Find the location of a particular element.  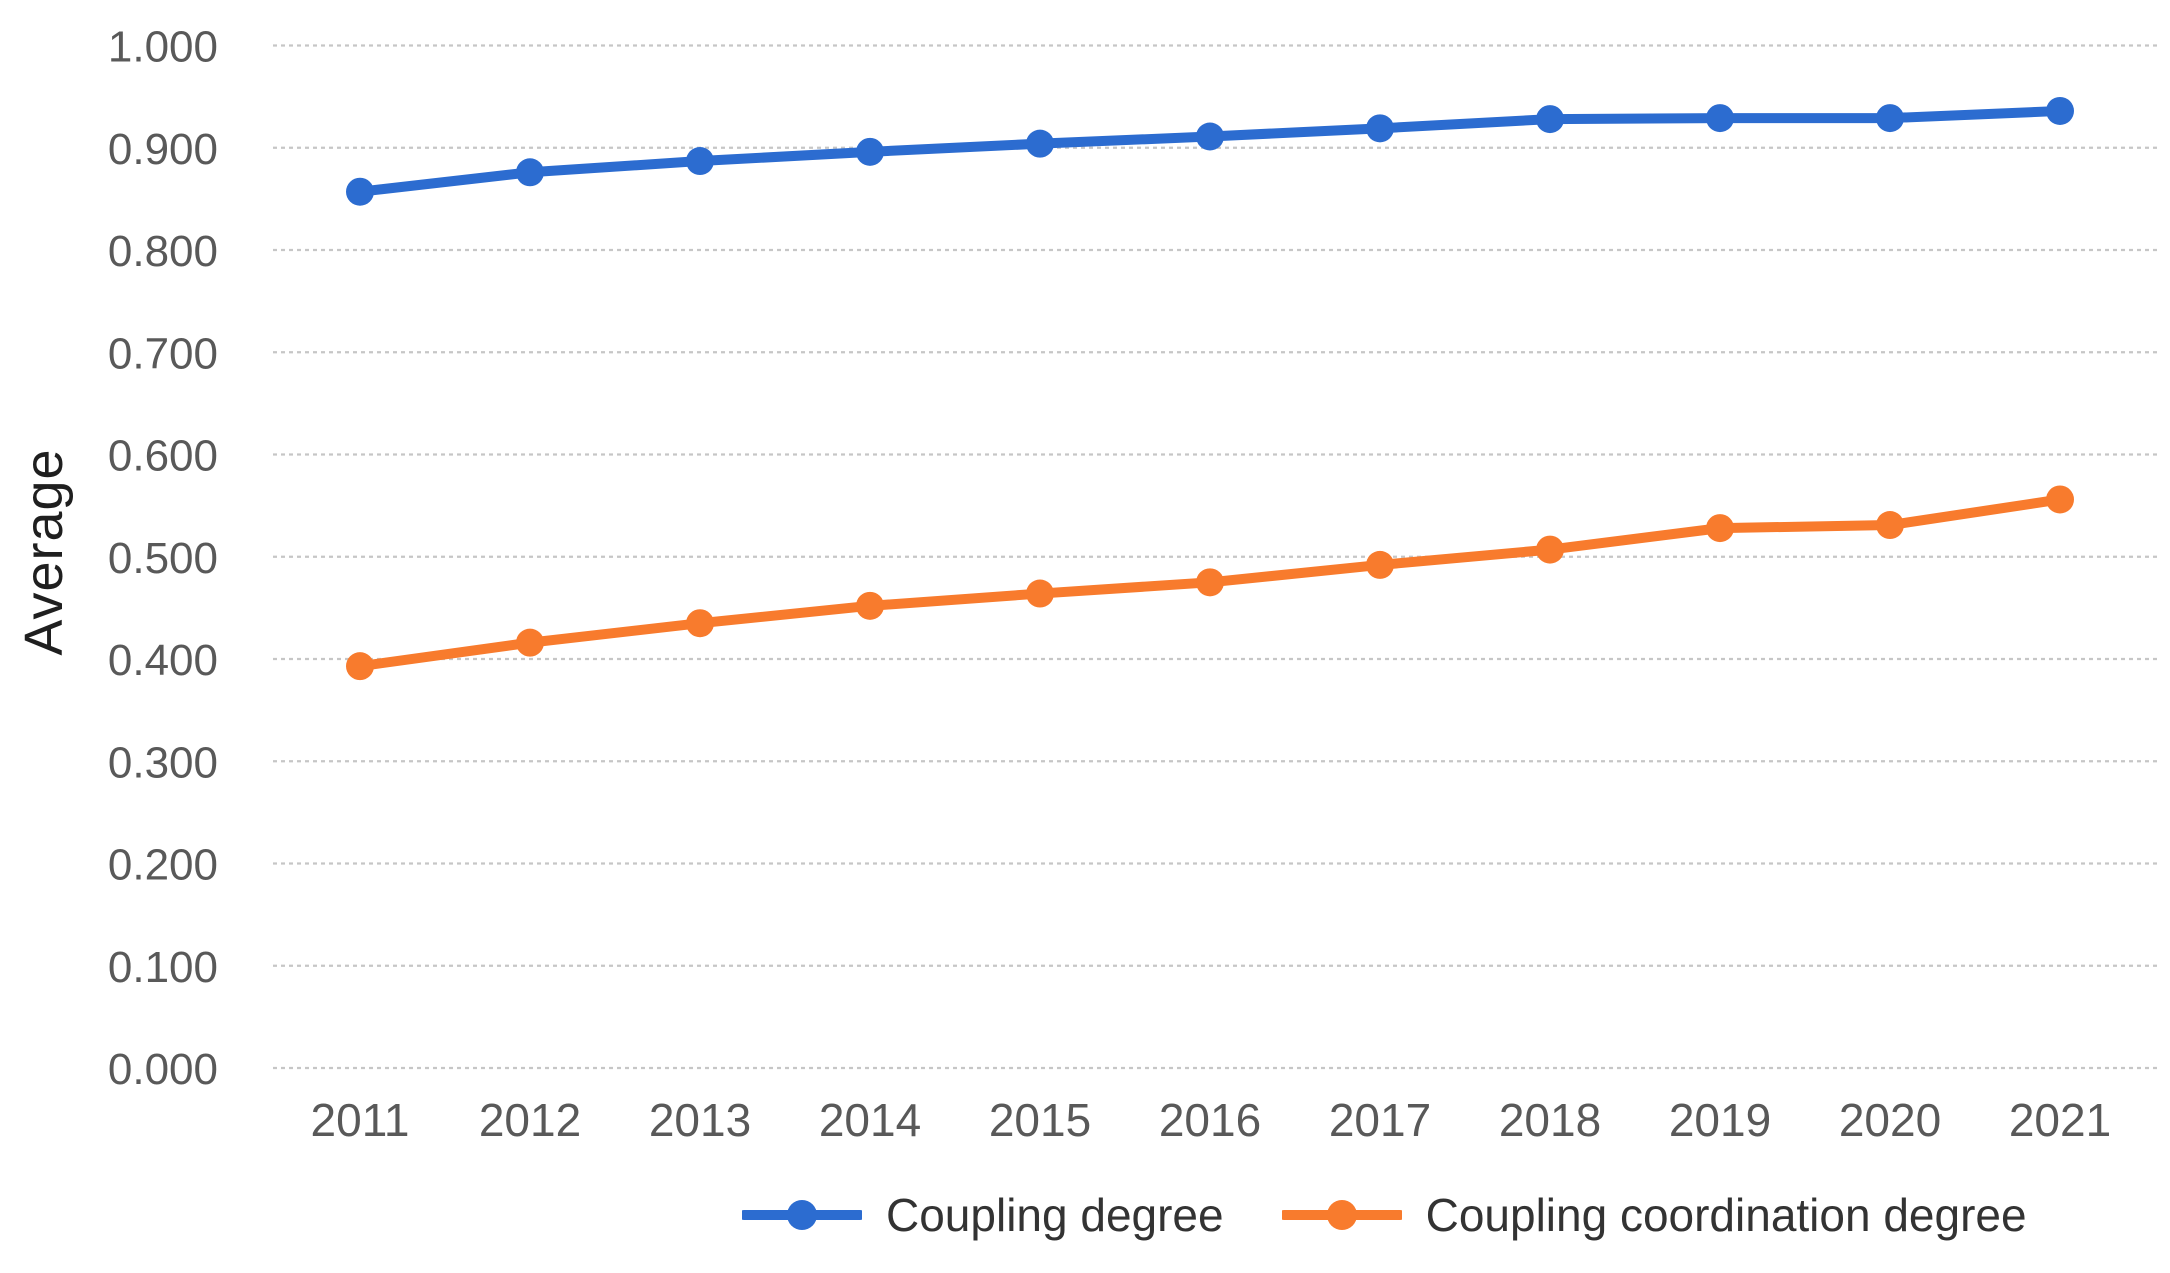

x-tick-label: 2018 is located at coordinates (1550, 1120).